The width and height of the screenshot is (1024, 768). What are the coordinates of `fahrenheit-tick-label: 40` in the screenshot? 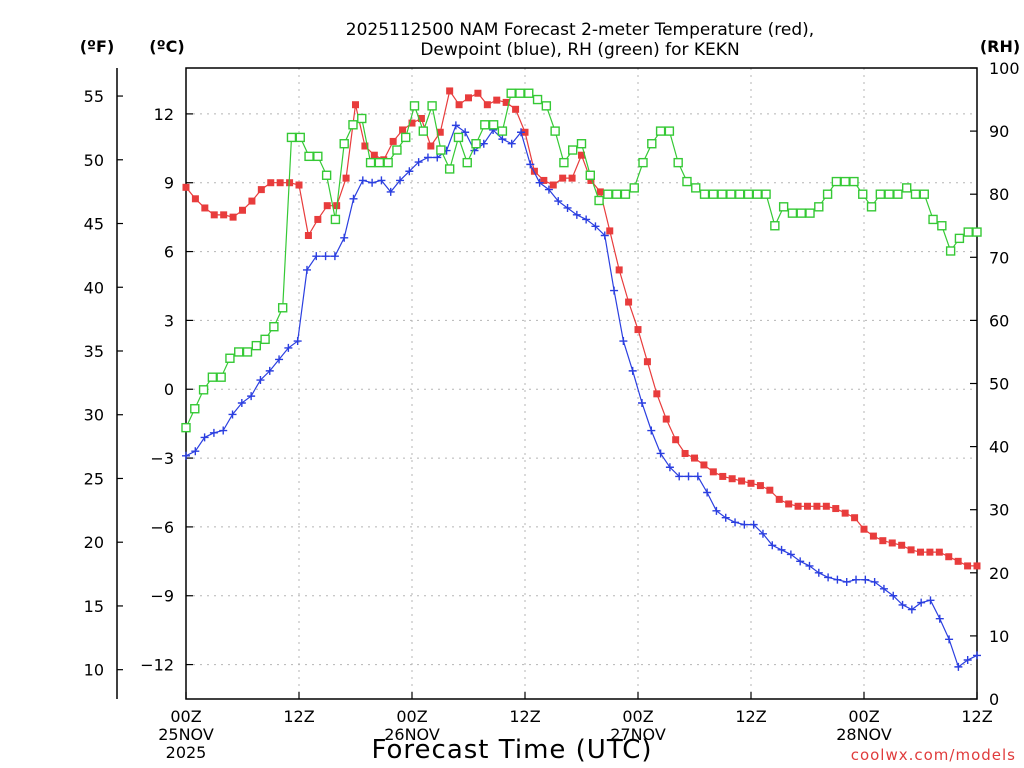 It's located at (94, 287).